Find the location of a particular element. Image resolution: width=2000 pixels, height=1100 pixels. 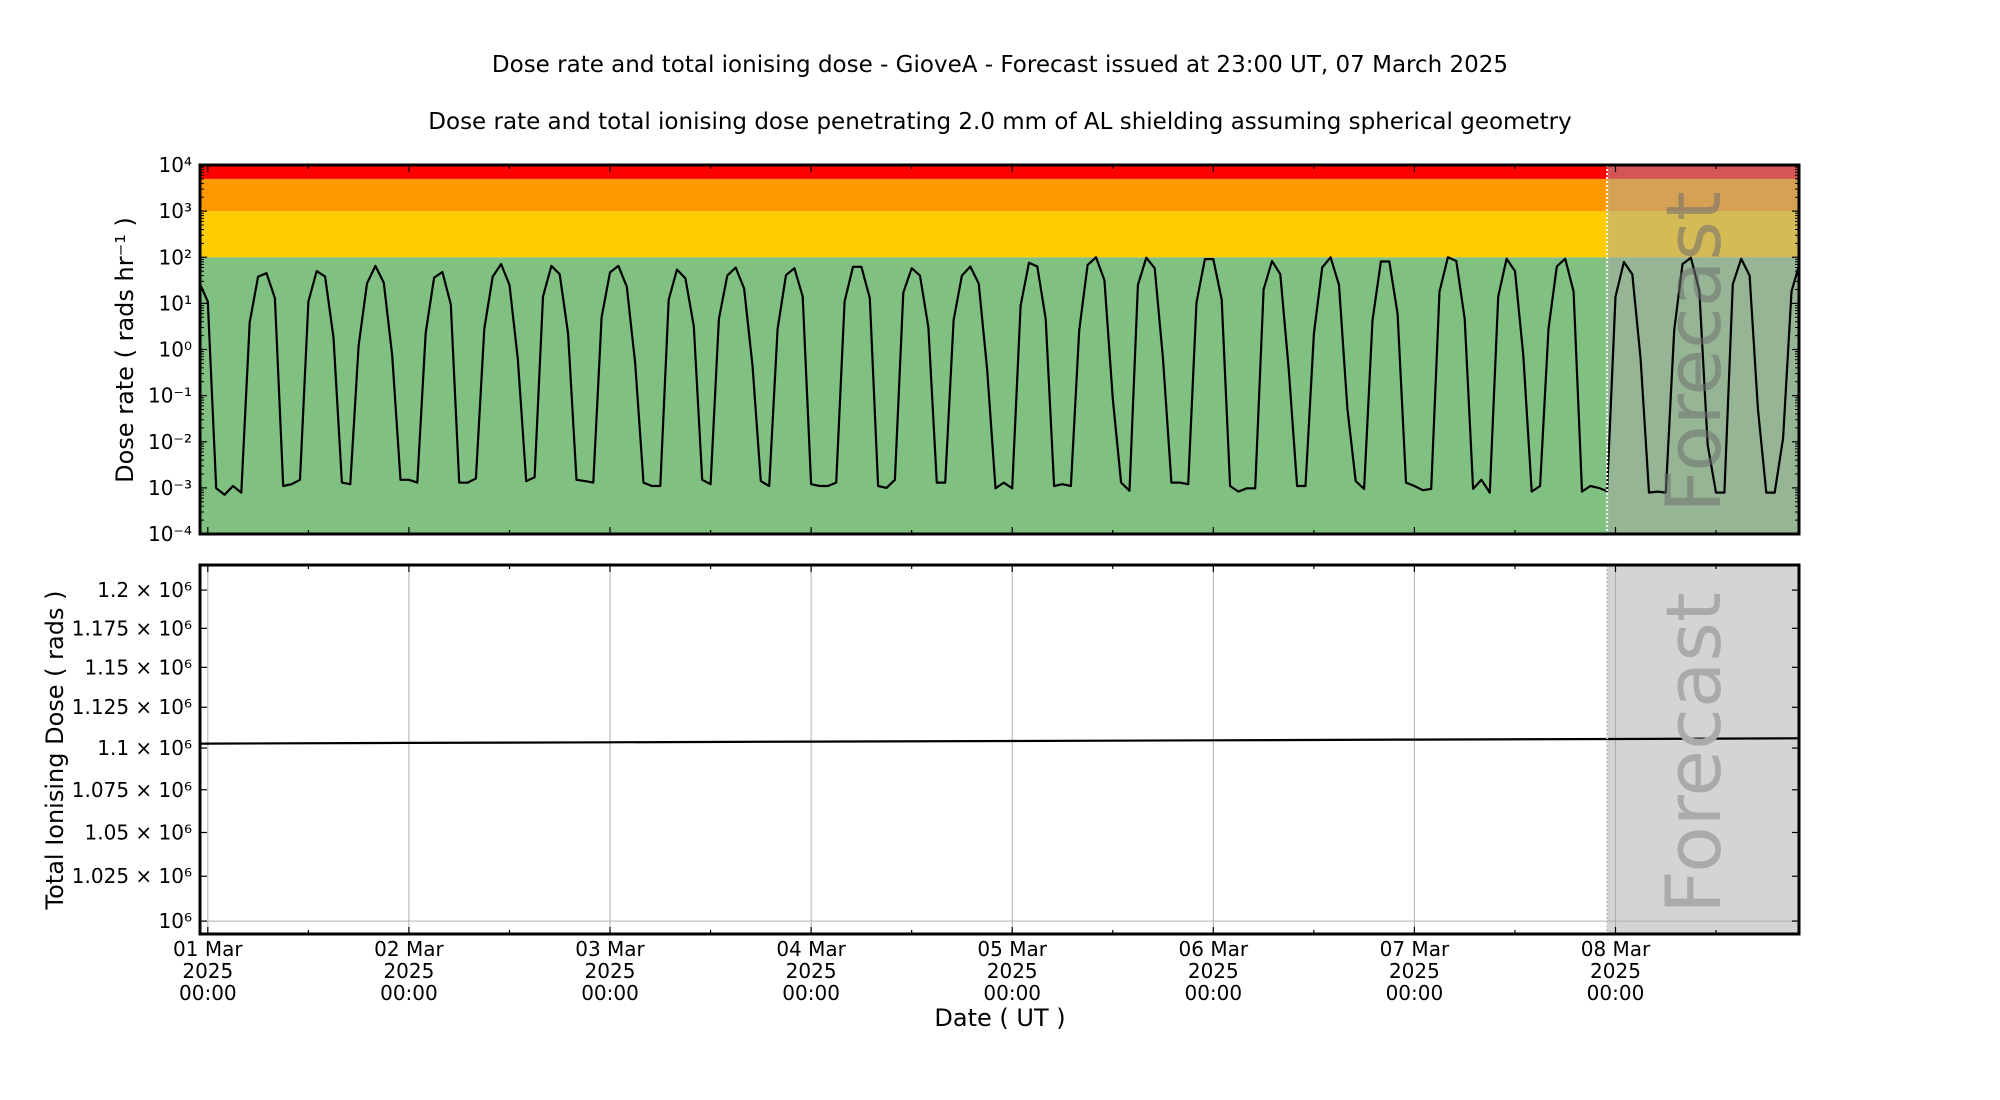

x-tick-label: 02 Mar is located at coordinates (409, 949).